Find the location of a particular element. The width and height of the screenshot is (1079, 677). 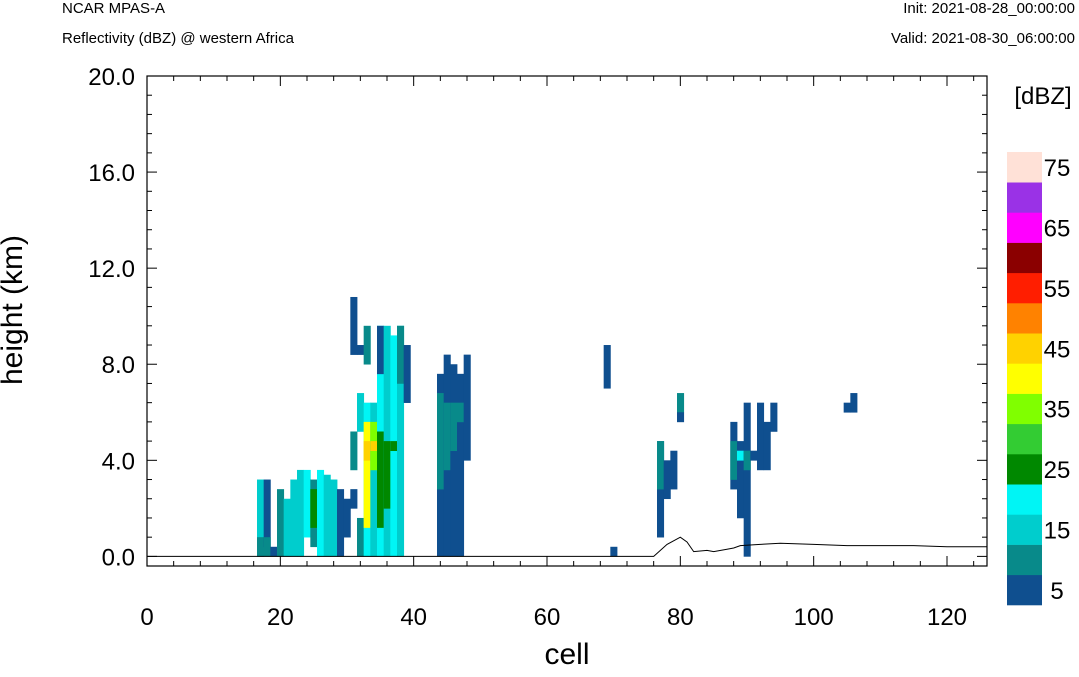

x-tick-label: 100 is located at coordinates (814, 617).